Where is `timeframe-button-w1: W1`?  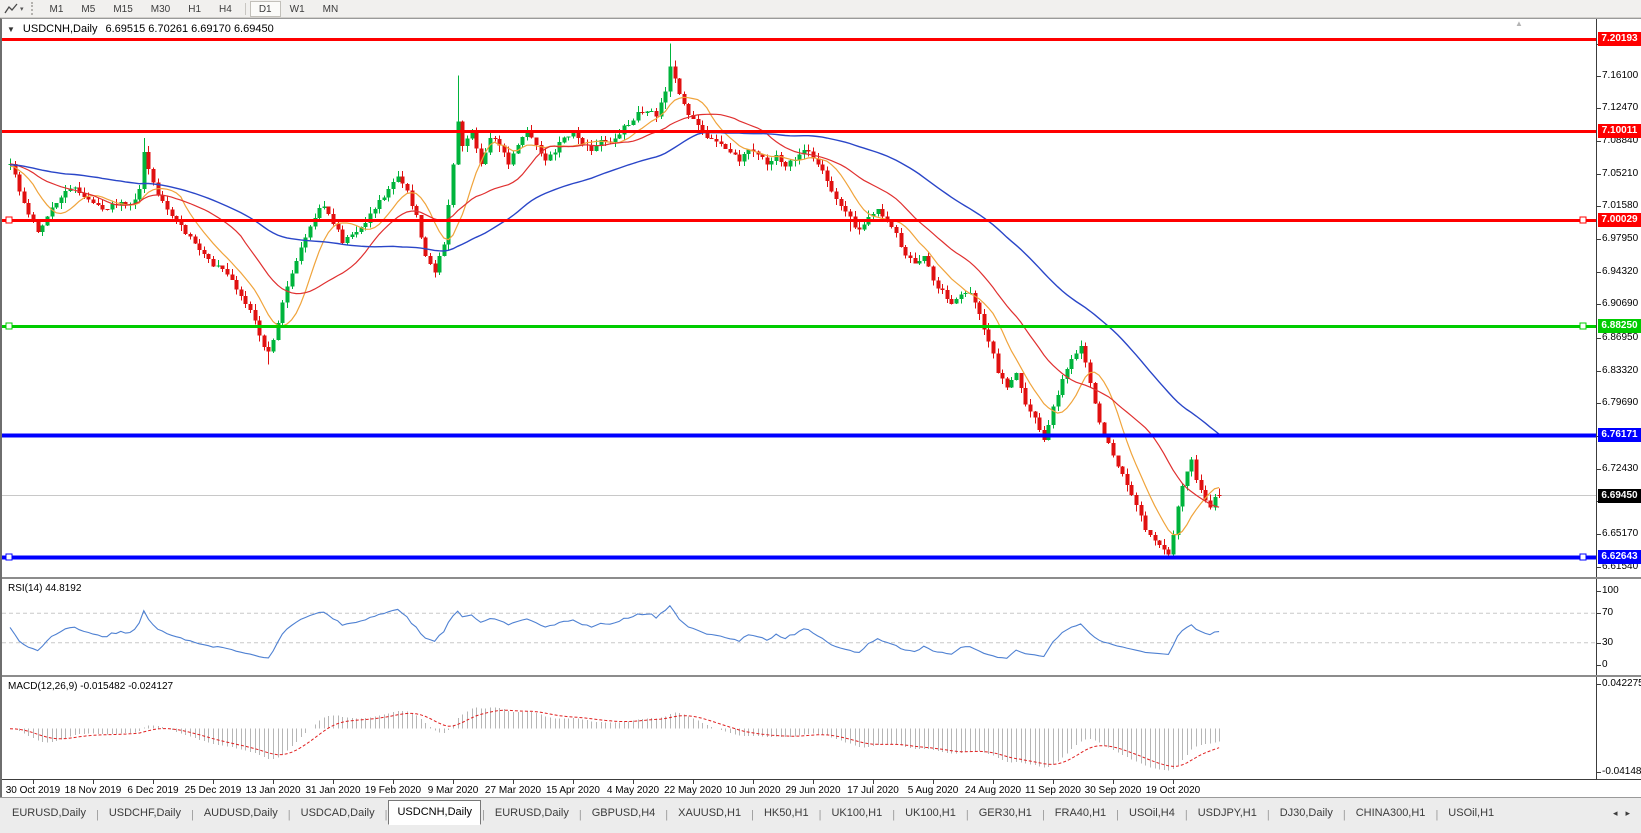
timeframe-button-w1: W1 is located at coordinates (297, 9).